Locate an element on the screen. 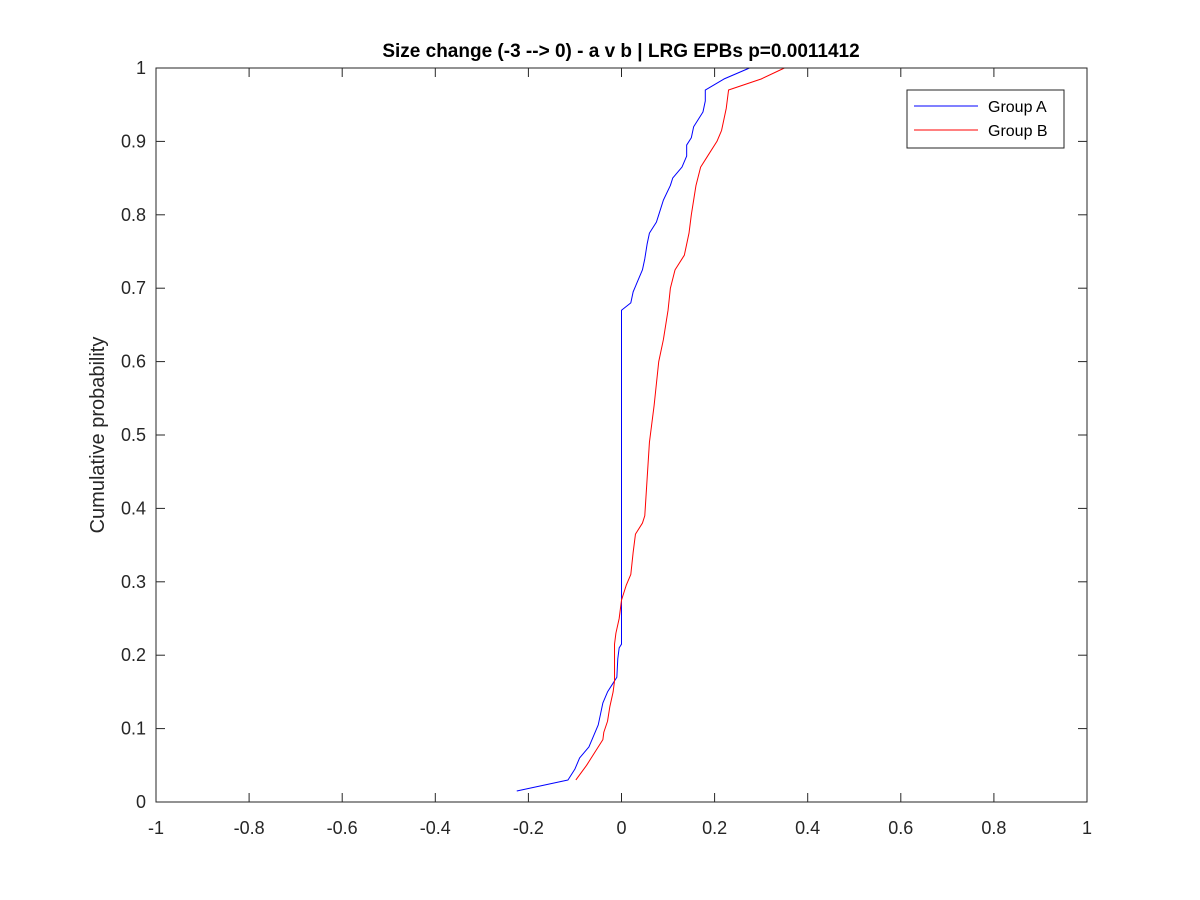  x-tick-label: 1 is located at coordinates (1087, 828).